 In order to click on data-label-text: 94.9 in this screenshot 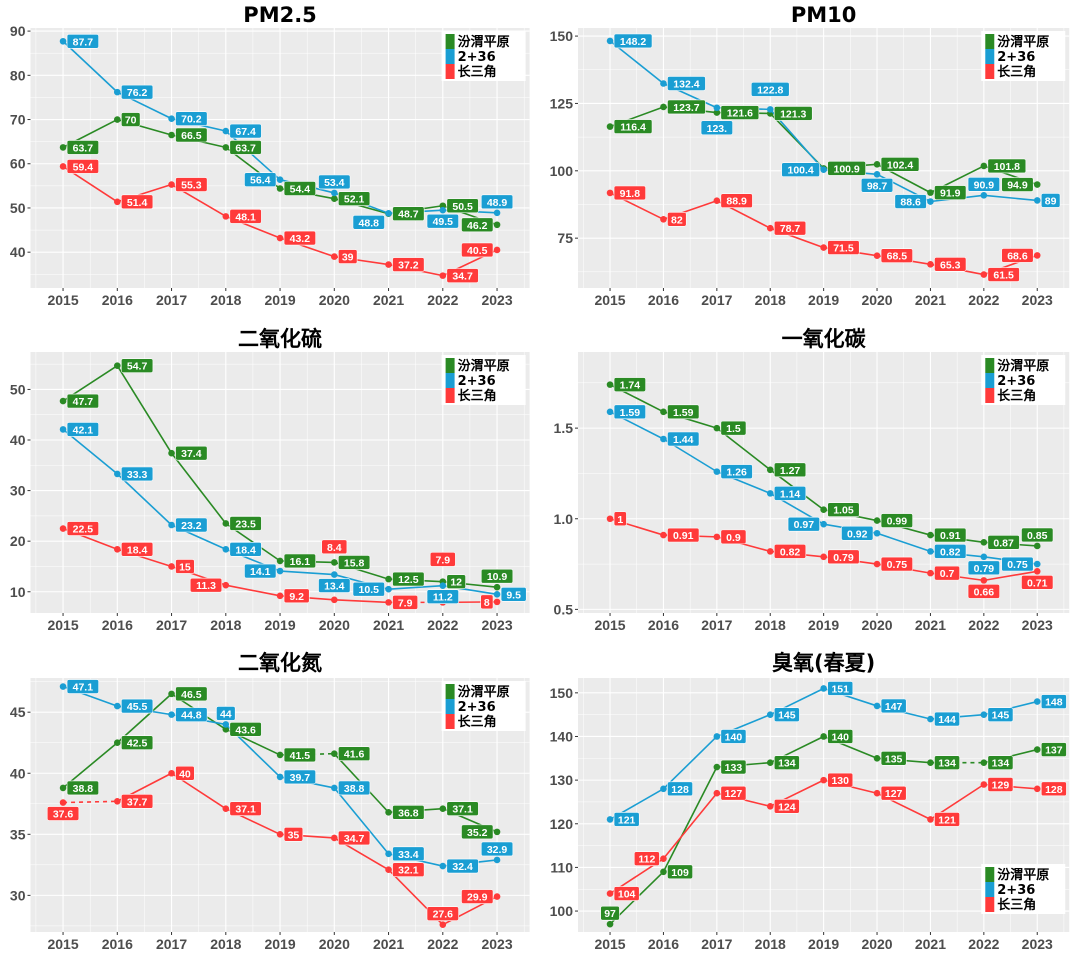, I will do `click(1017, 186)`.